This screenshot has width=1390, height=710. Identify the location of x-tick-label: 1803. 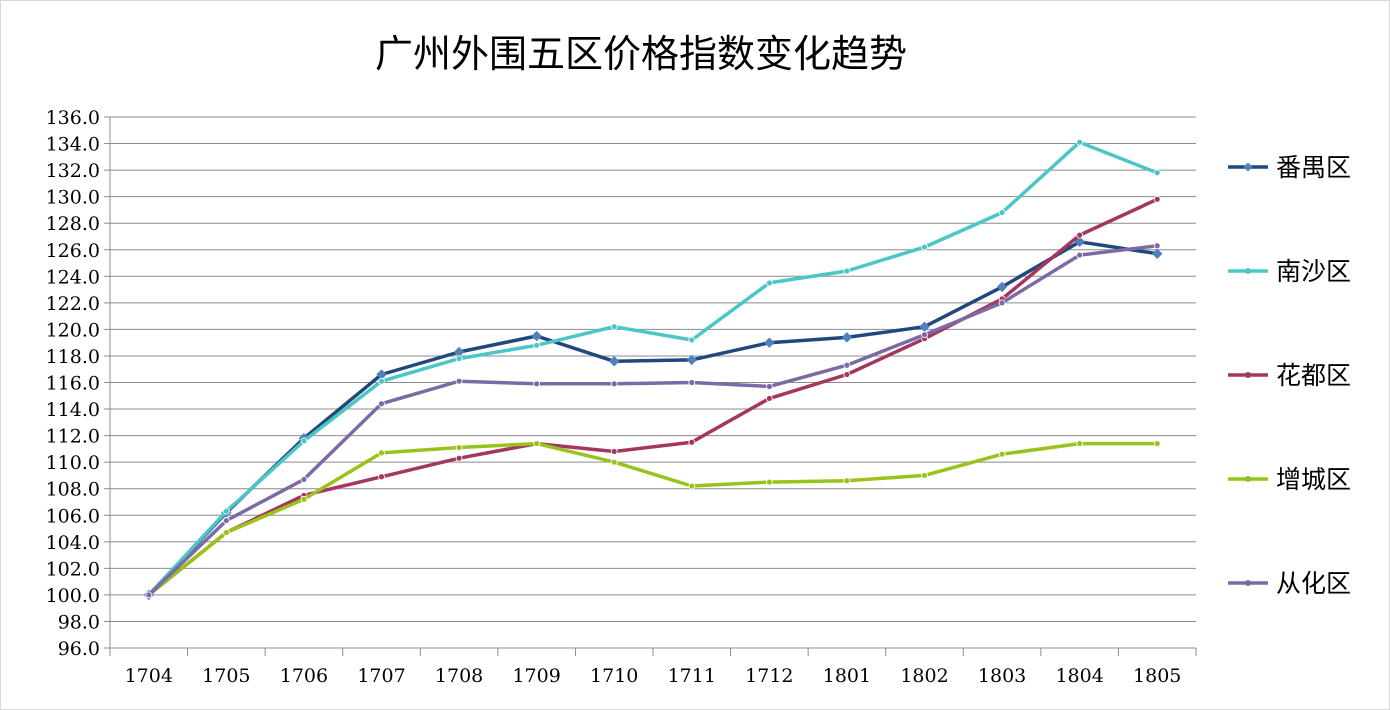
(1002, 676).